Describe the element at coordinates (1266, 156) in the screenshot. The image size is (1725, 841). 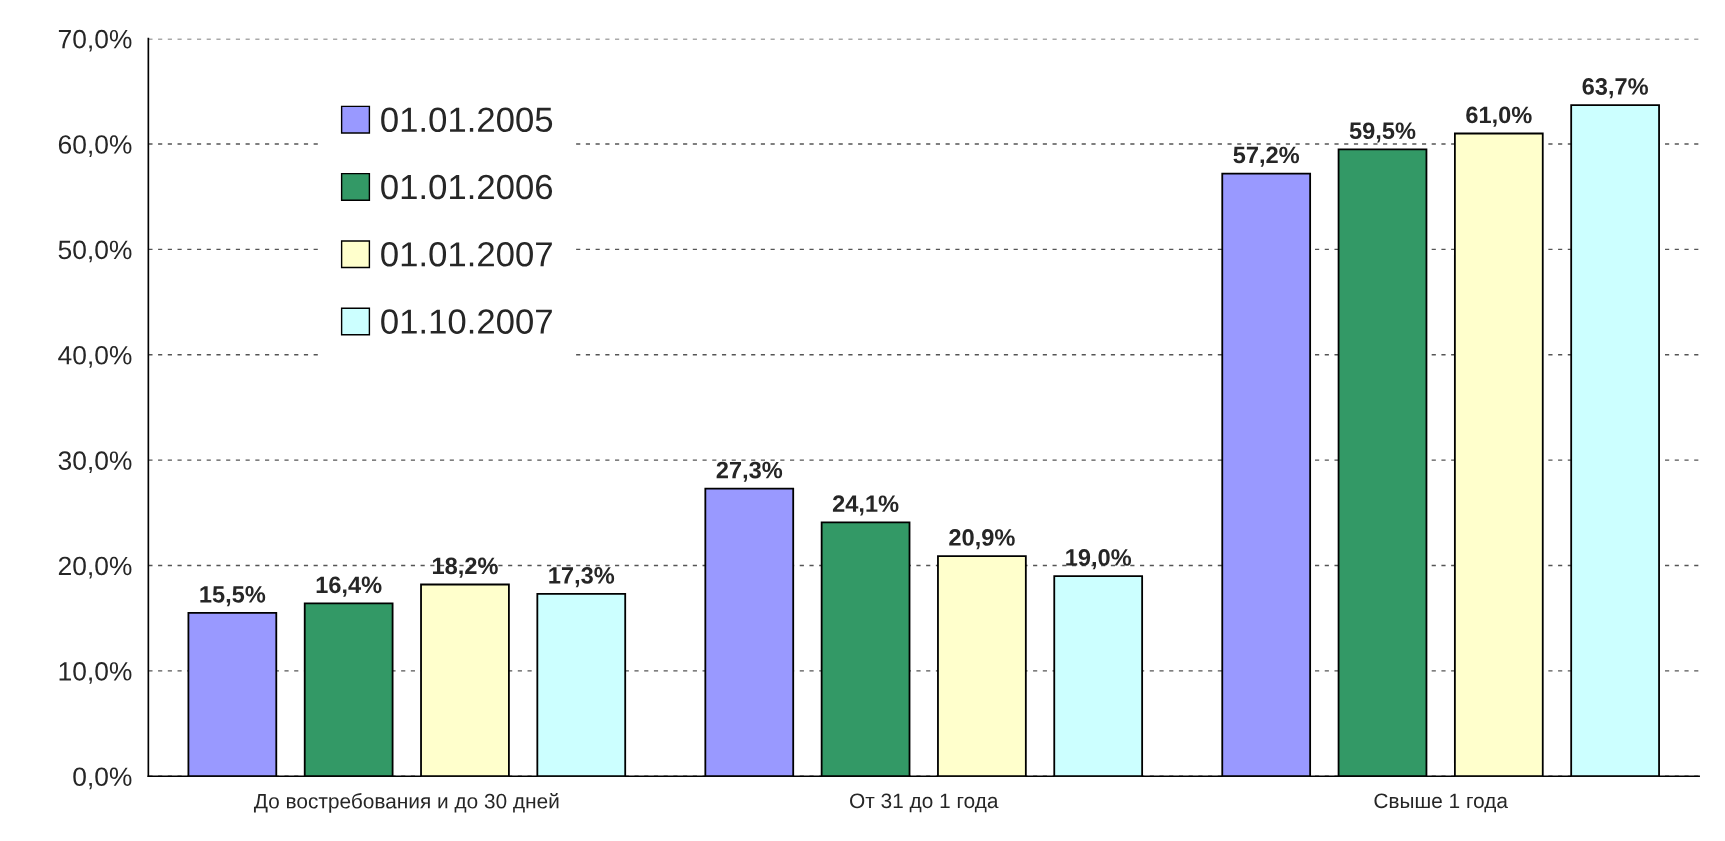
I see `data-label: 57,2%` at that location.